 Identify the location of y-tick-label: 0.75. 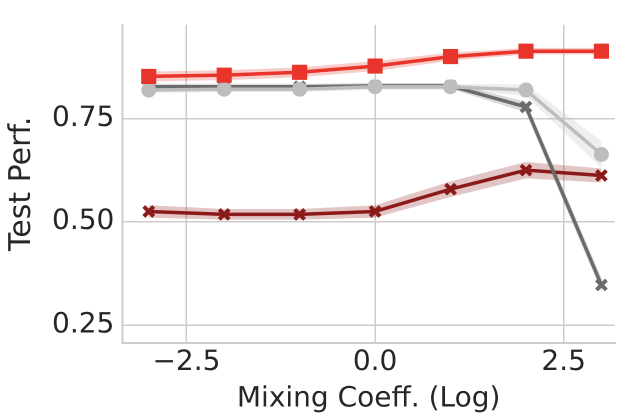
(83, 116).